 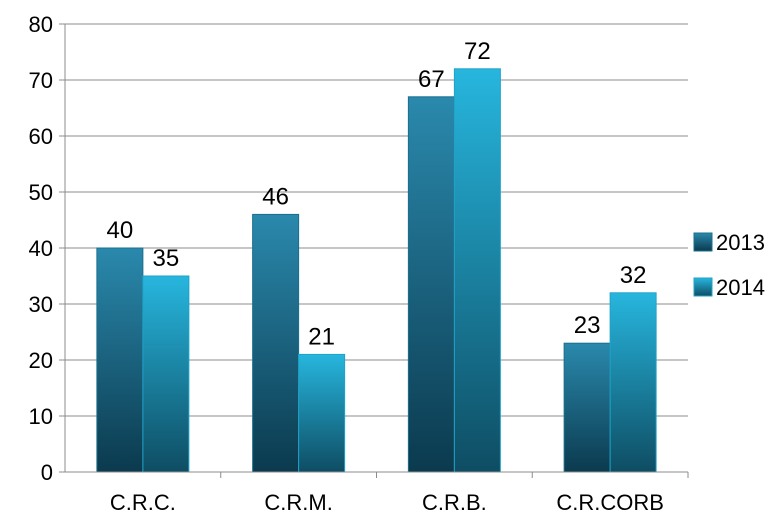 I want to click on x-category-label: C.R.B., so click(x=454, y=502).